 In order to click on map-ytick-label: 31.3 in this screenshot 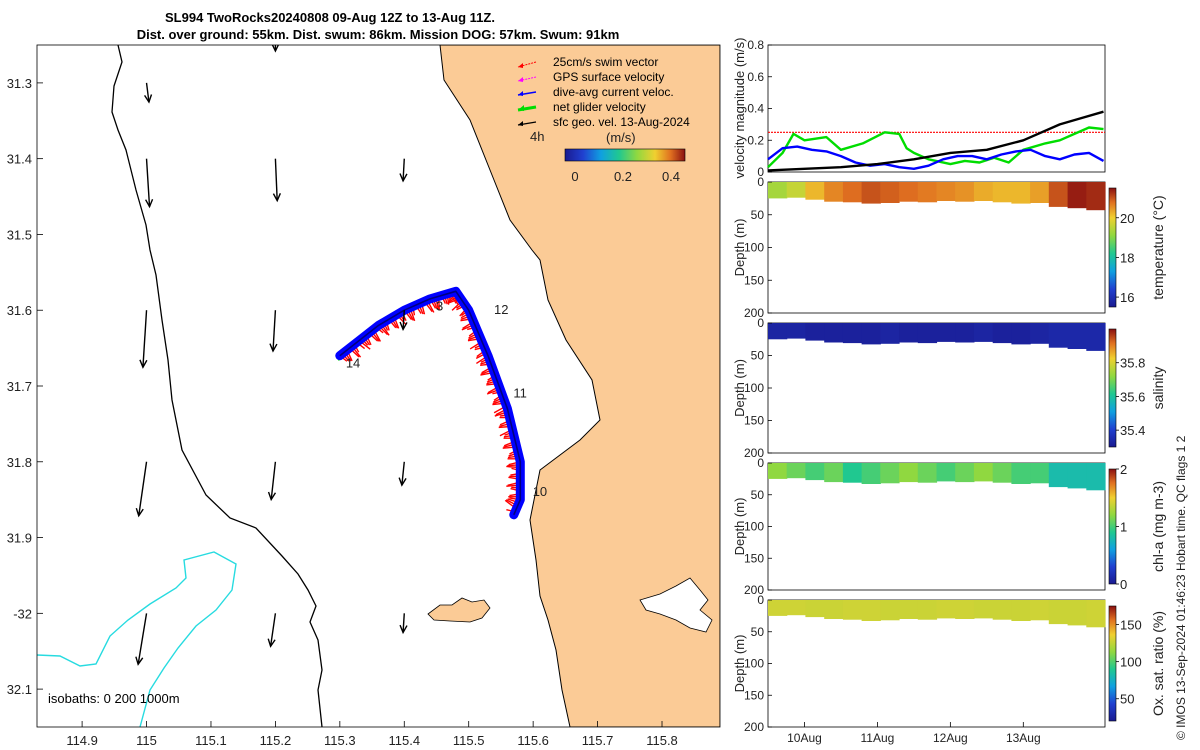, I will do `click(19, 83)`.